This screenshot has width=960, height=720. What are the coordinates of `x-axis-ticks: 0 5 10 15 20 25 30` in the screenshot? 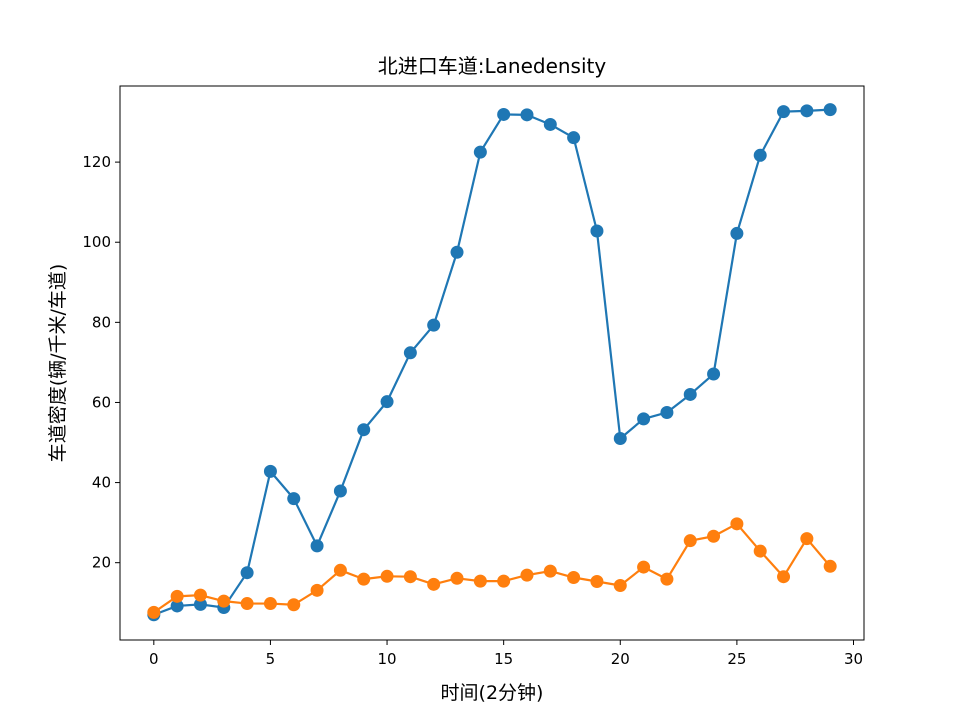 It's located at (506, 654).